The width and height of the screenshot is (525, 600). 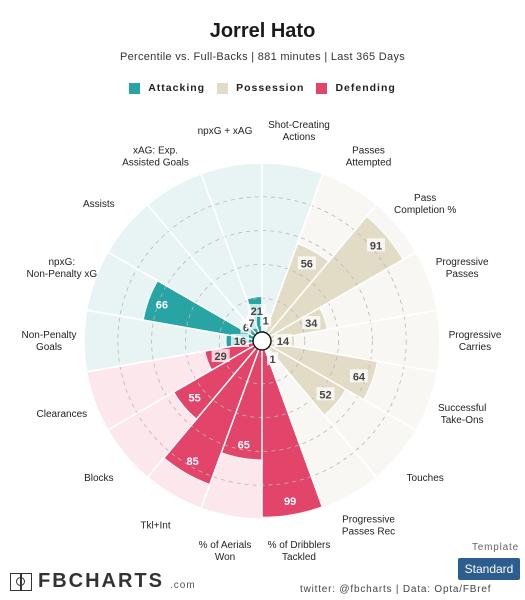 I want to click on value-label-successful-take-ons: 64, so click(x=359, y=377).